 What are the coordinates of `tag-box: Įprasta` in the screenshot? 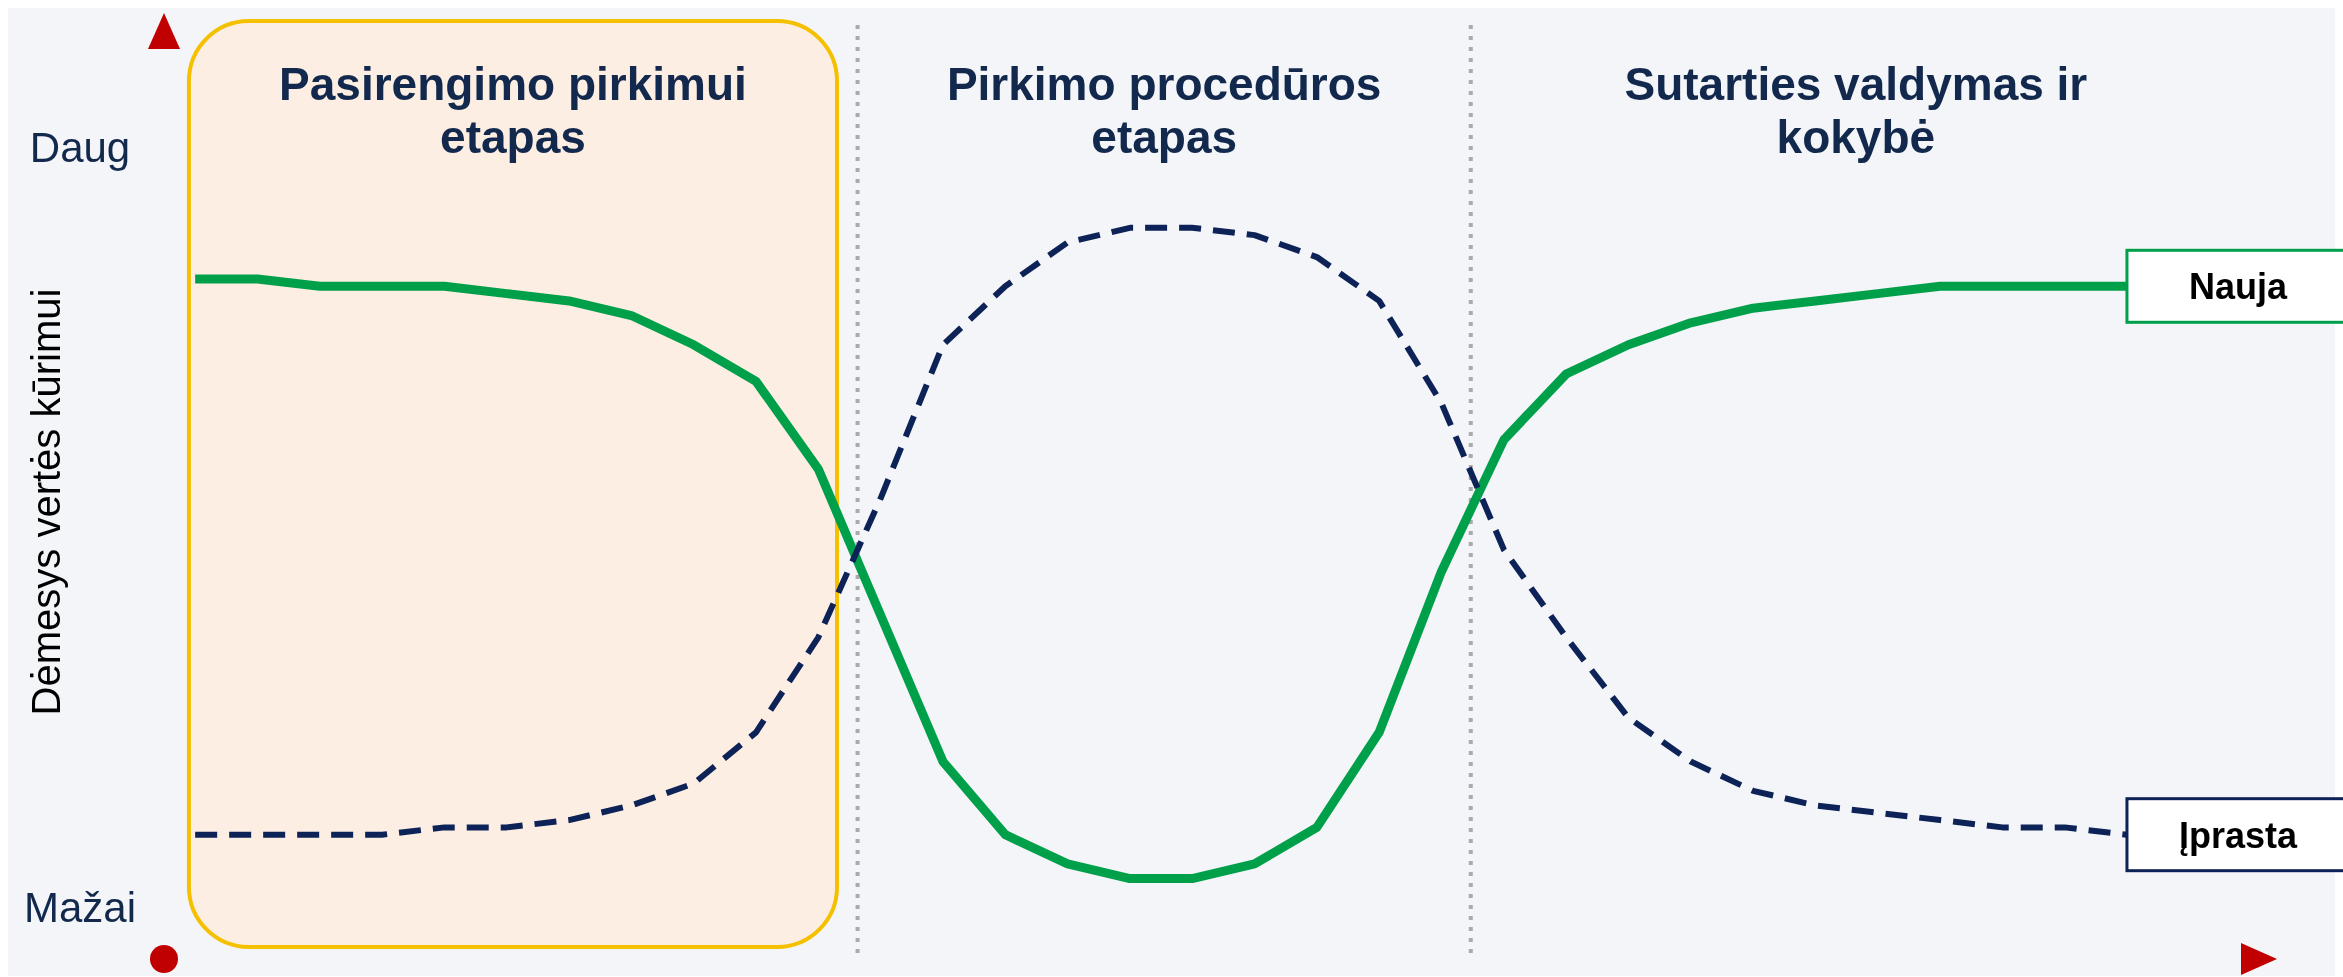 It's located at (2234, 835).